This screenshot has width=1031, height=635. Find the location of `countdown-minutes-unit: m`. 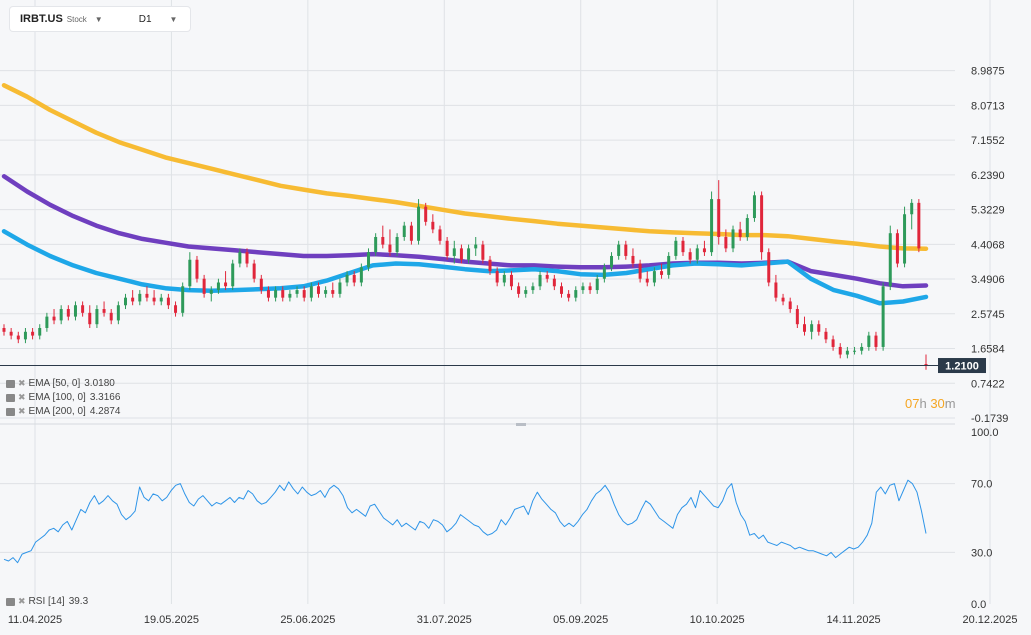

countdown-minutes-unit: m is located at coordinates (950, 403).